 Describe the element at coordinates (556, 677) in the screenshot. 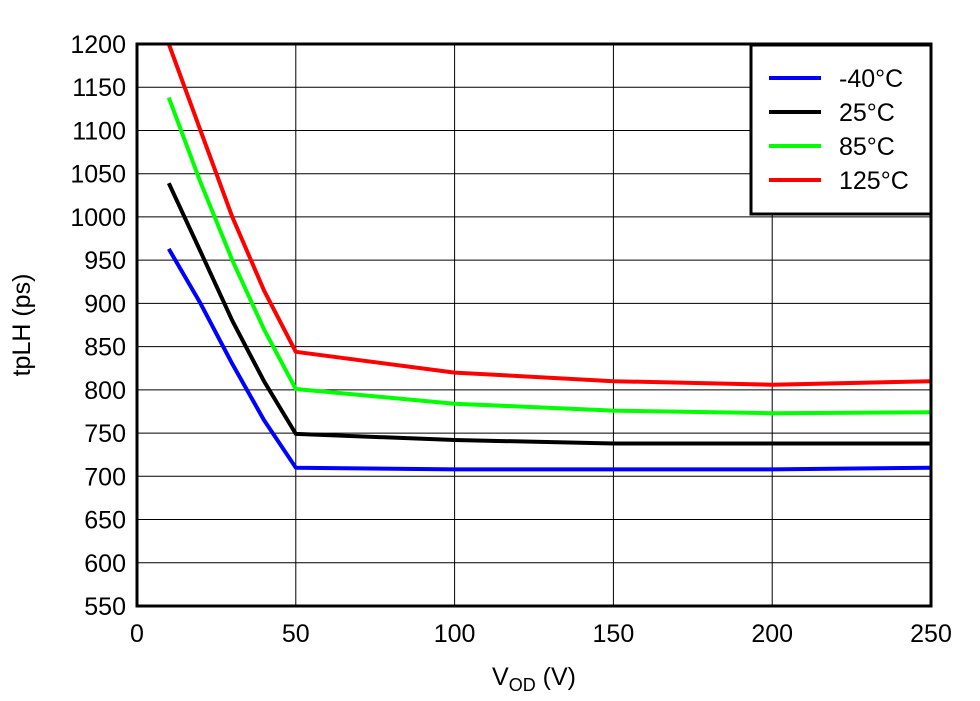

I see `x-axis-label-unit: (V)` at that location.